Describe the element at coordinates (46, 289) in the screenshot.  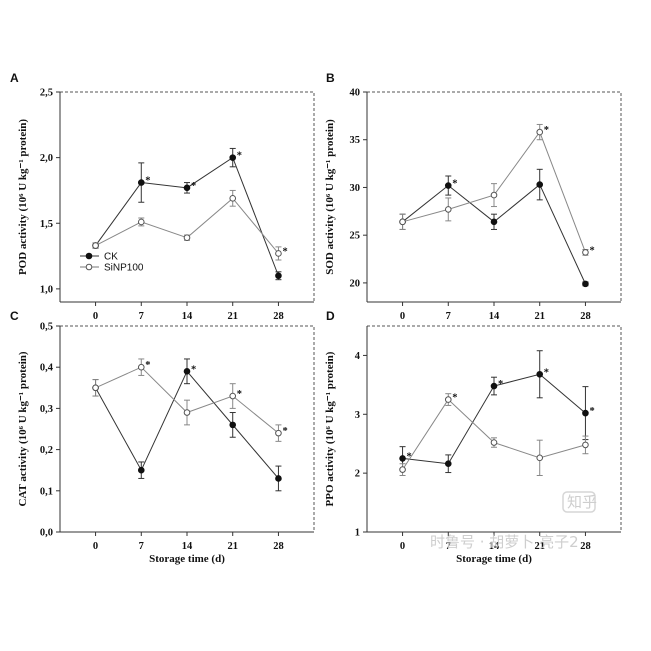
I see `y-tick-label: 1,0` at that location.